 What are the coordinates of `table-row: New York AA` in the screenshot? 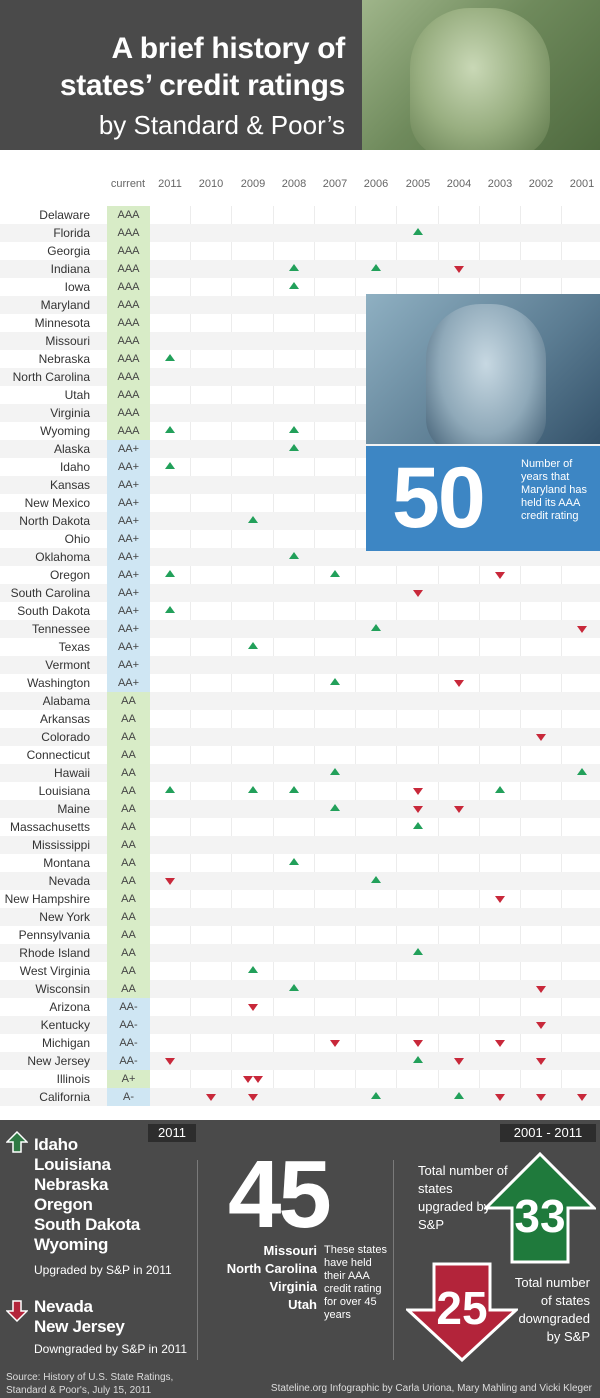 It's located at (300, 917).